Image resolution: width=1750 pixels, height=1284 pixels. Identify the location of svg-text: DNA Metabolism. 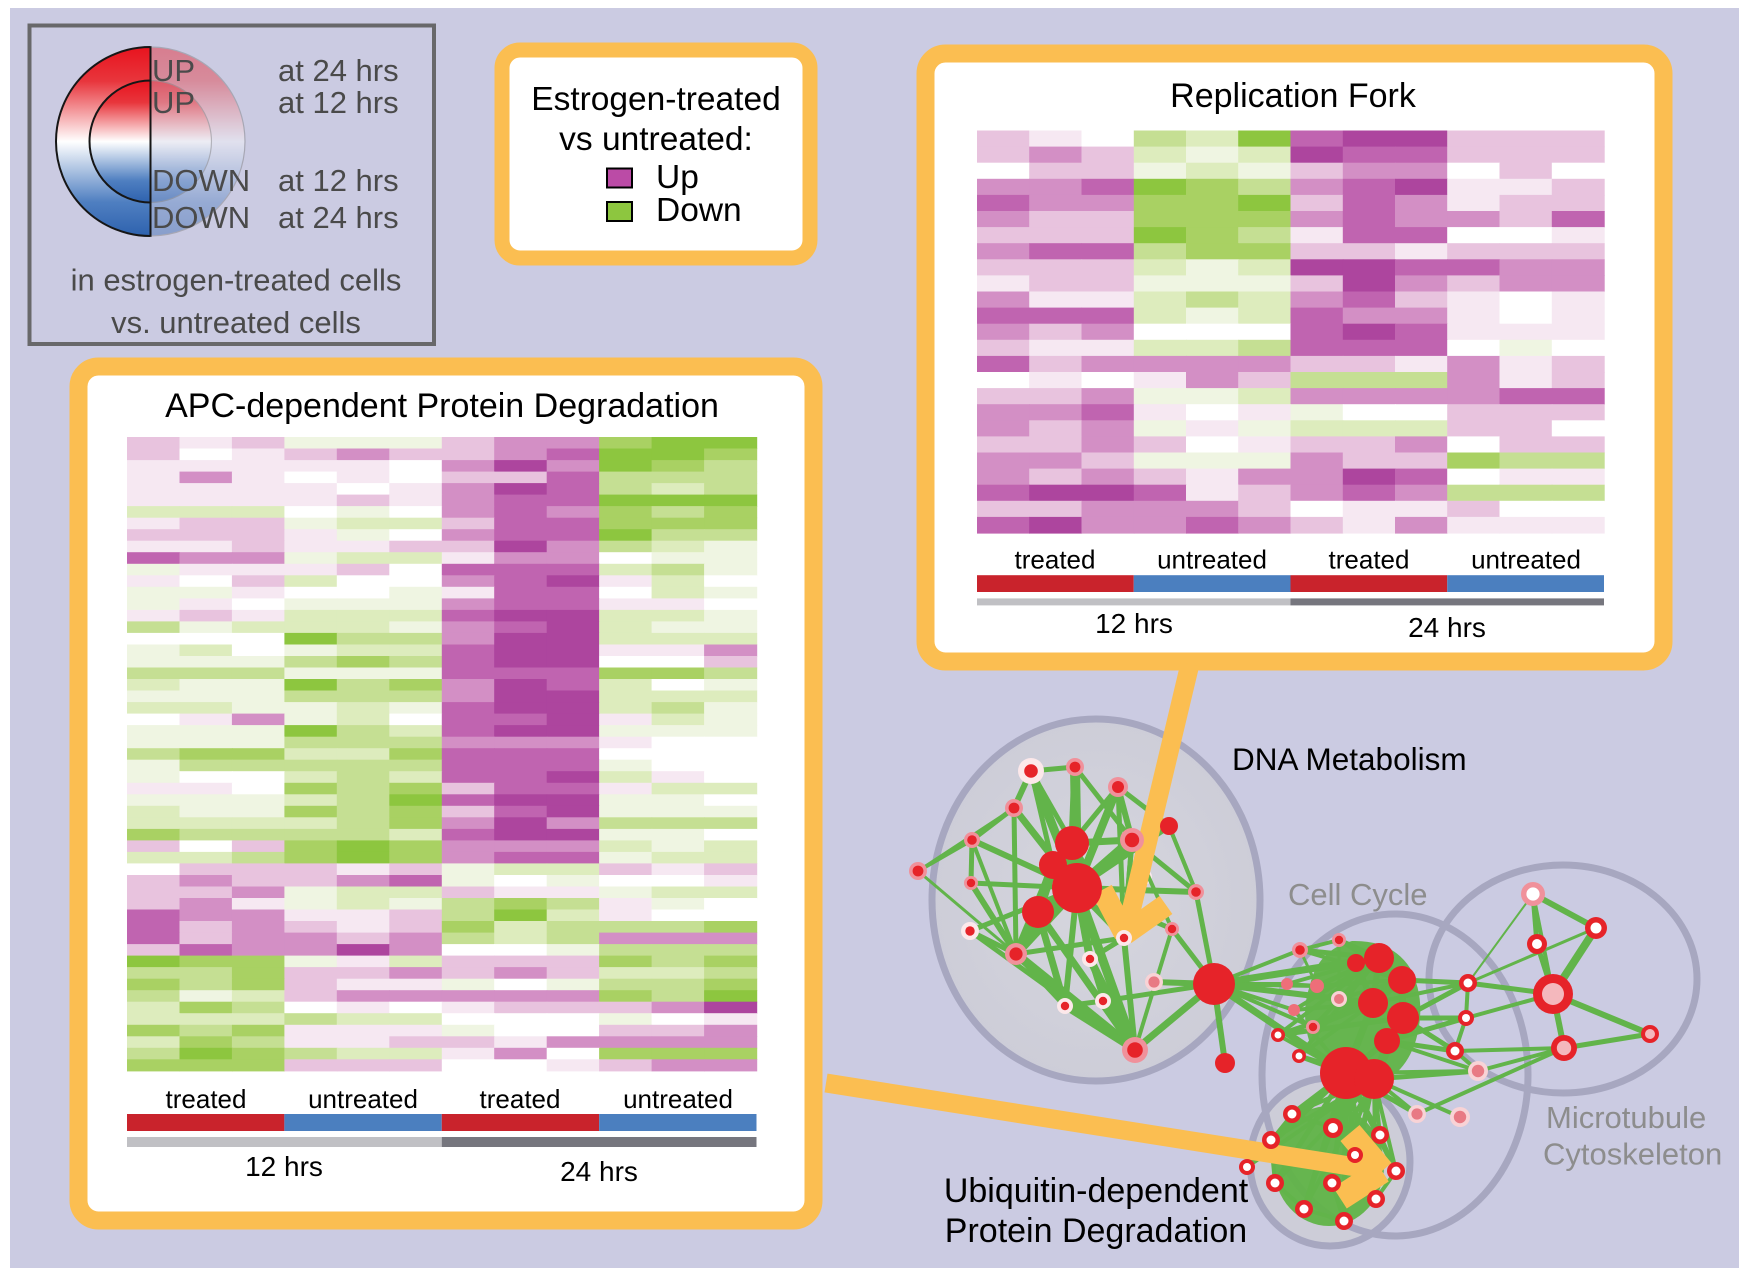
(1349, 759).